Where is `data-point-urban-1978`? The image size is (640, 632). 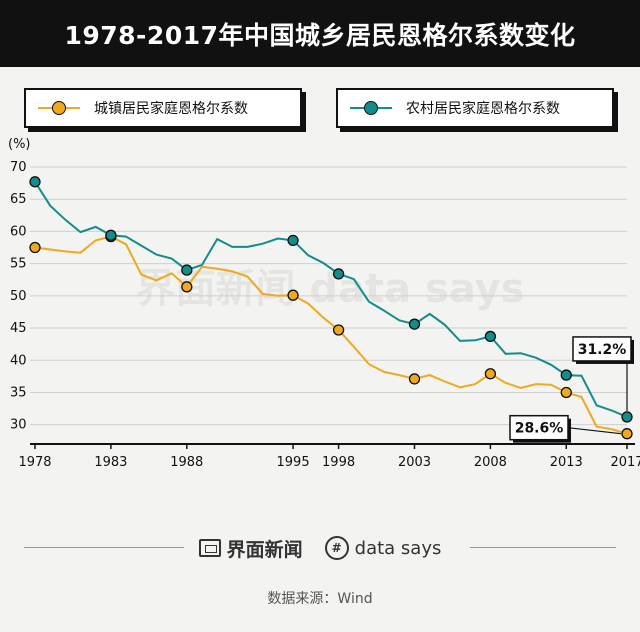
data-point-urban-1978 is located at coordinates (35, 247).